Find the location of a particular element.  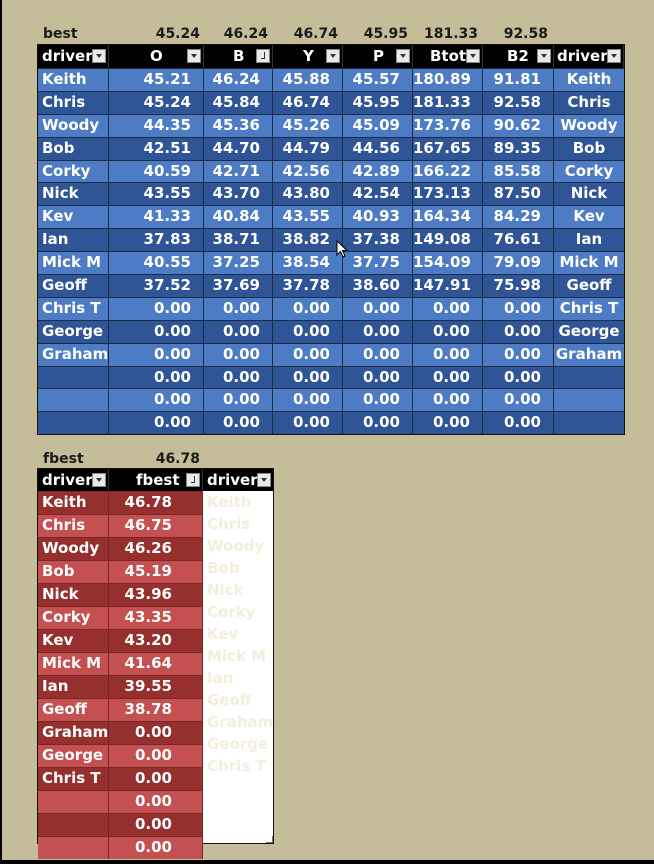

side-driver-name: Chris is located at coordinates (229, 524).